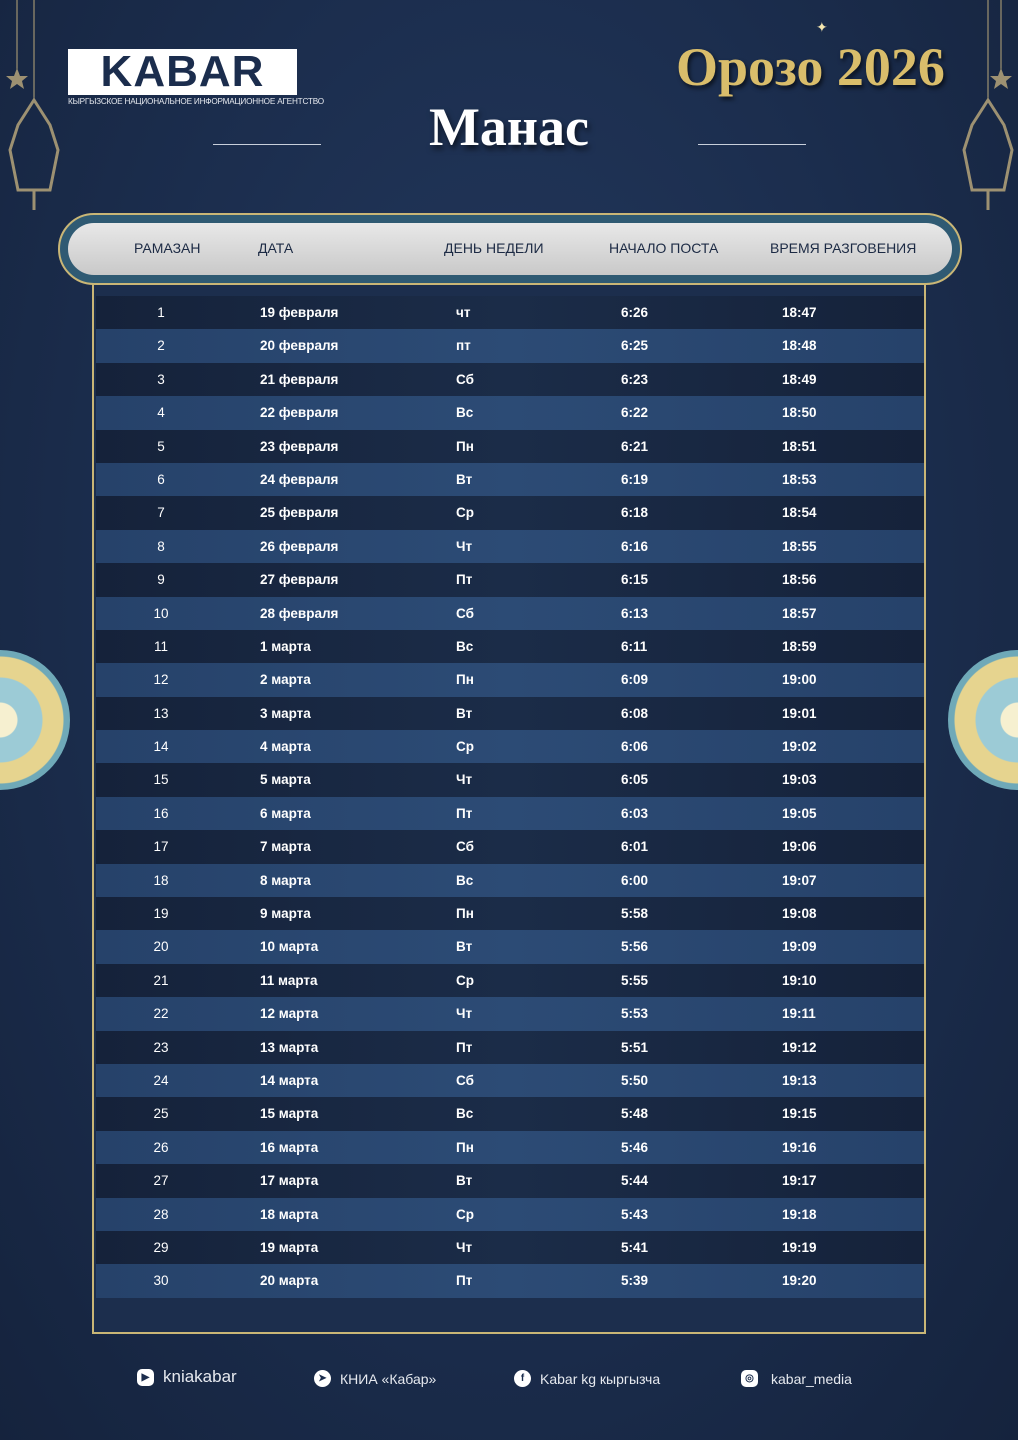  I want to click on social-facebook: f Kabar kg кыргызча, so click(587, 1378).